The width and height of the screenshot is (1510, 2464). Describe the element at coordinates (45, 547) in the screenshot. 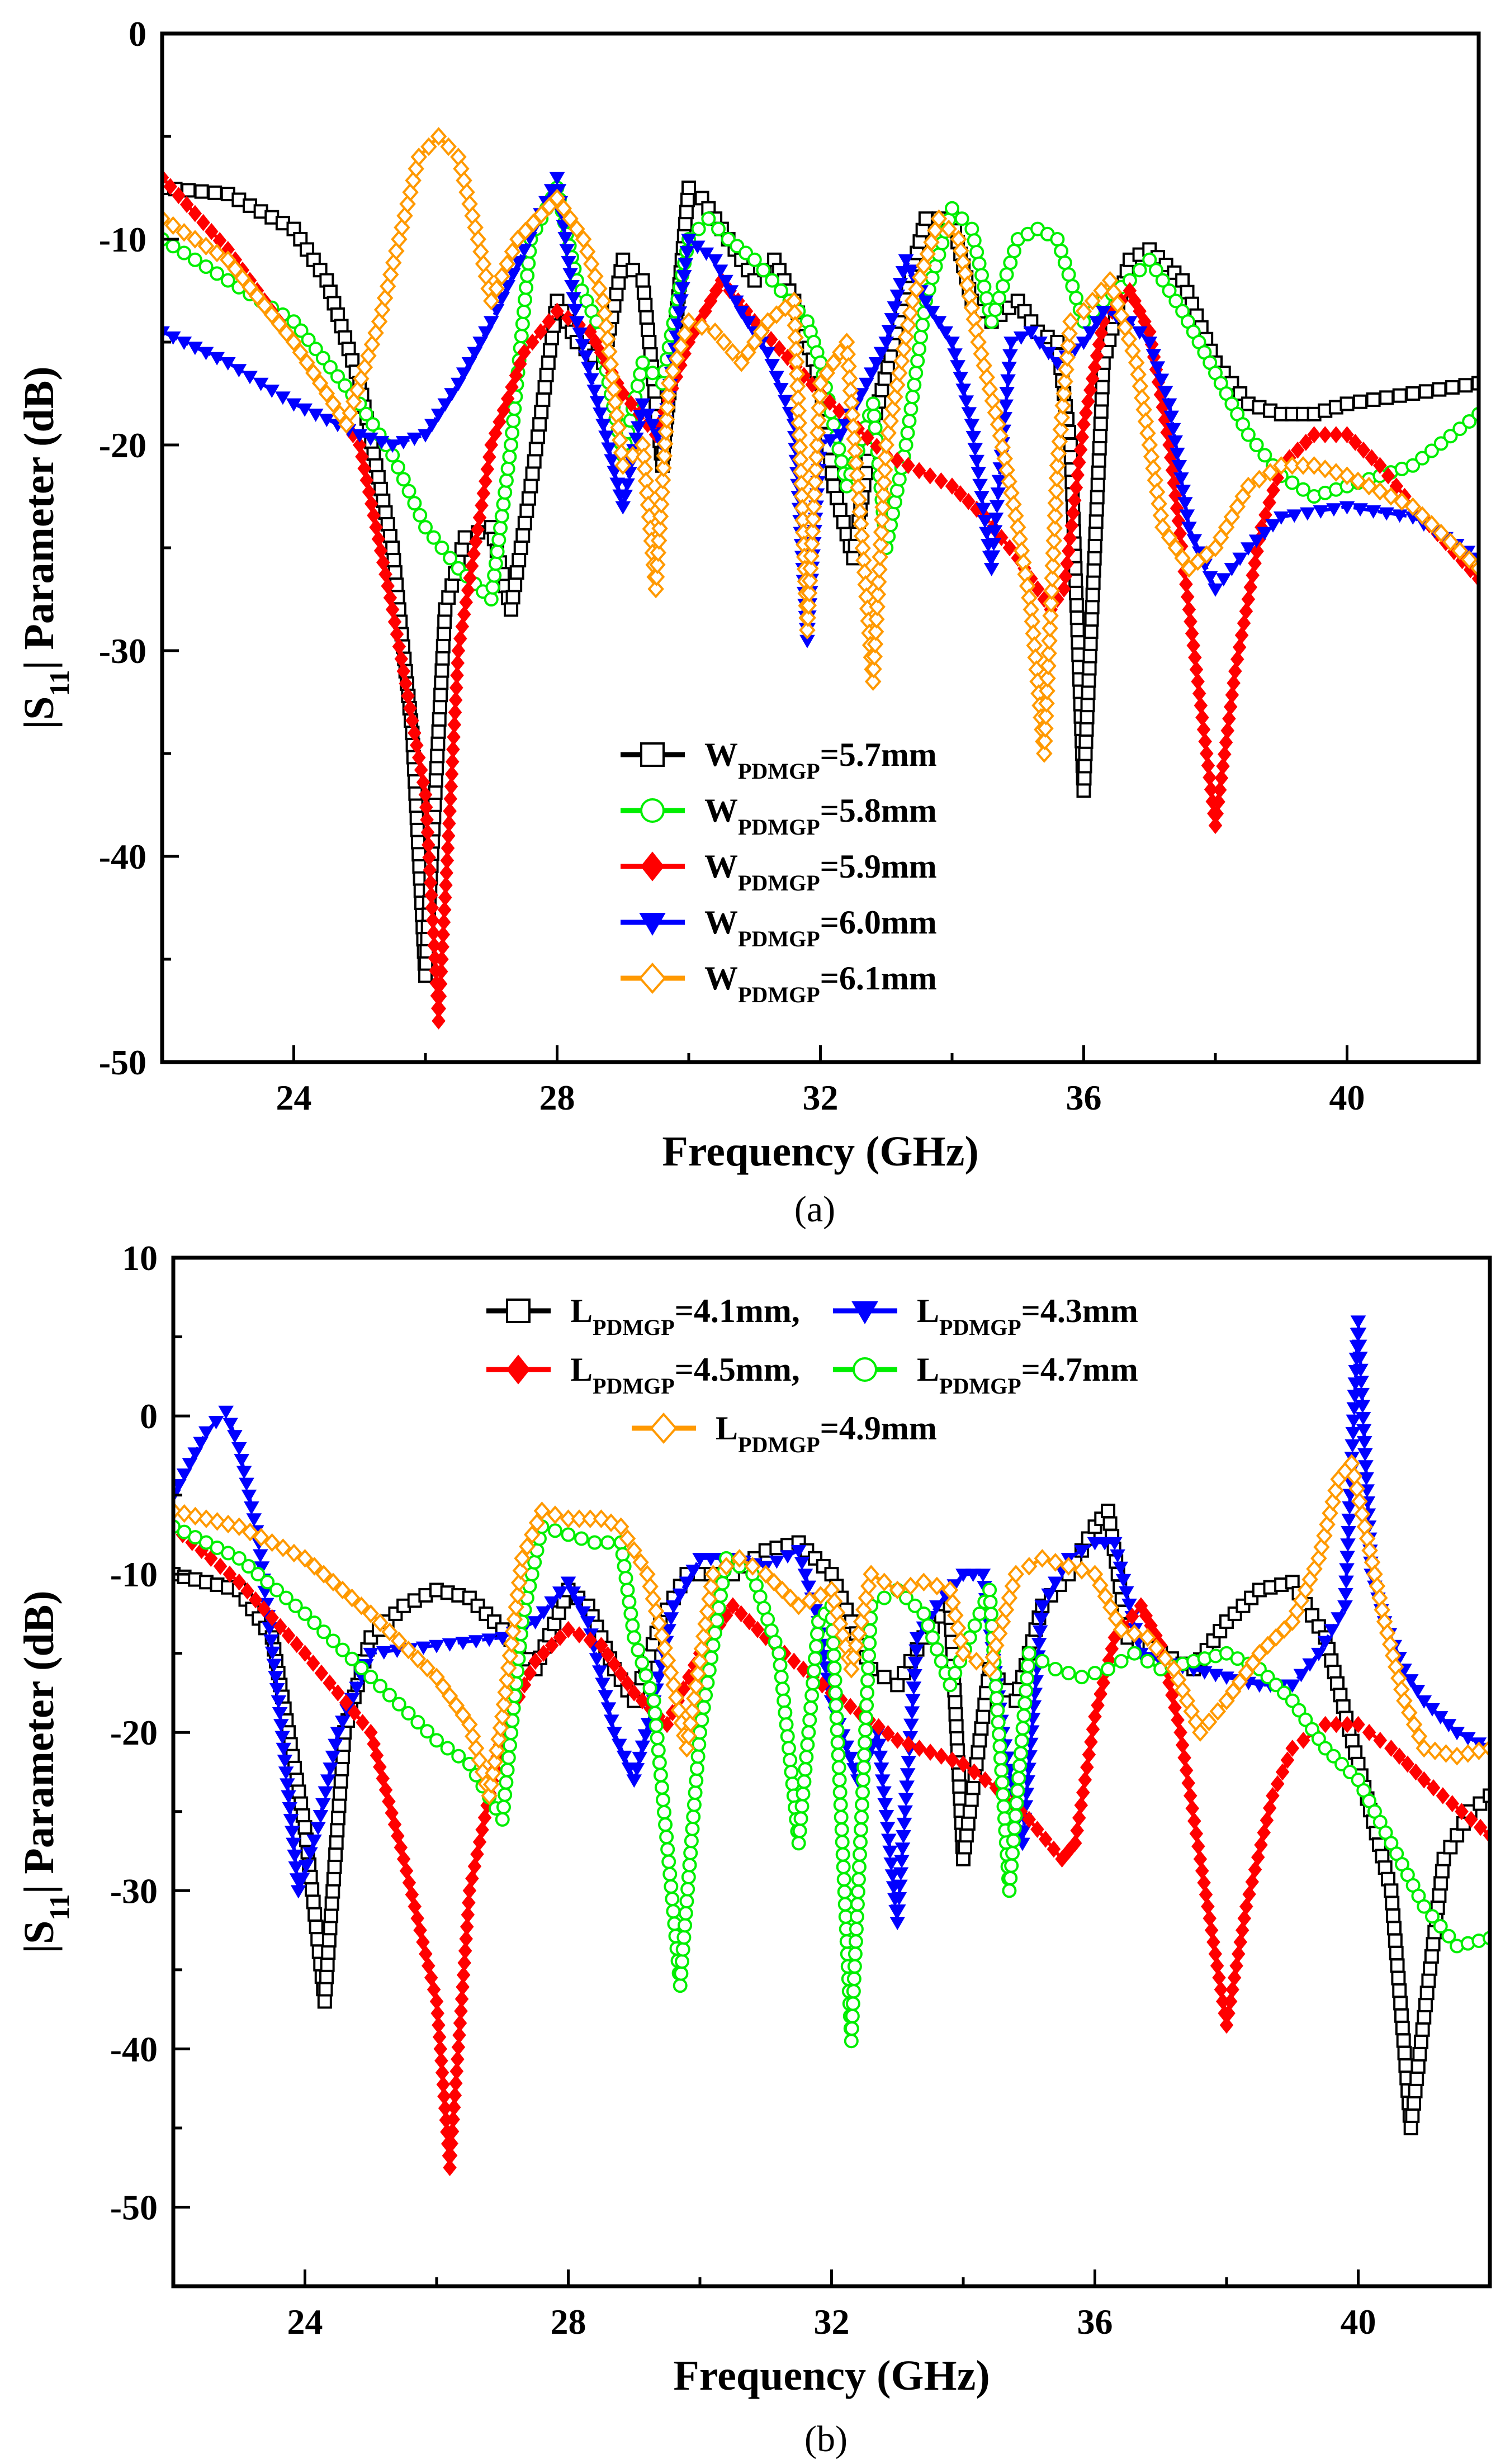

I see `y-axis-title-group: |S11| Parameter (dB)` at that location.